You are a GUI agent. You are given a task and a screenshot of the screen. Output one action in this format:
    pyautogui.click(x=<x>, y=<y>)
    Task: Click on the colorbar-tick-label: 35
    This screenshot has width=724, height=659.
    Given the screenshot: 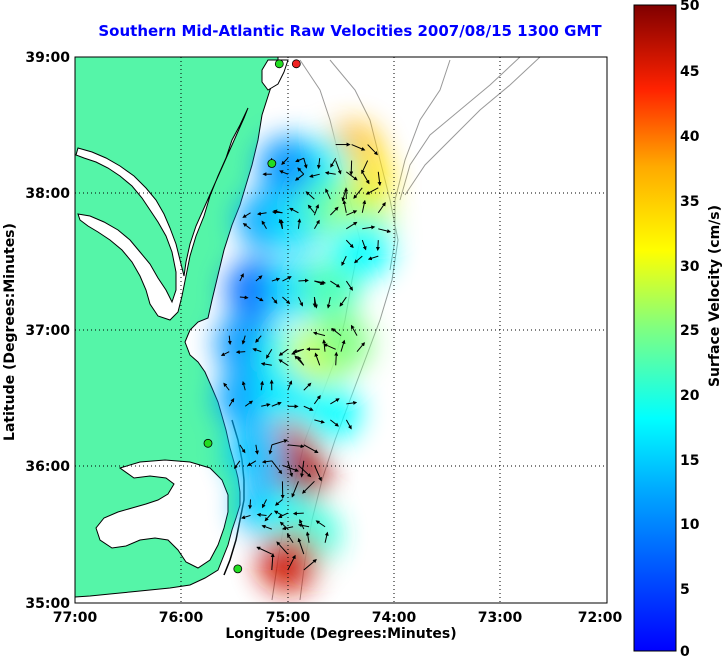 What is the action you would take?
    pyautogui.click(x=689, y=202)
    